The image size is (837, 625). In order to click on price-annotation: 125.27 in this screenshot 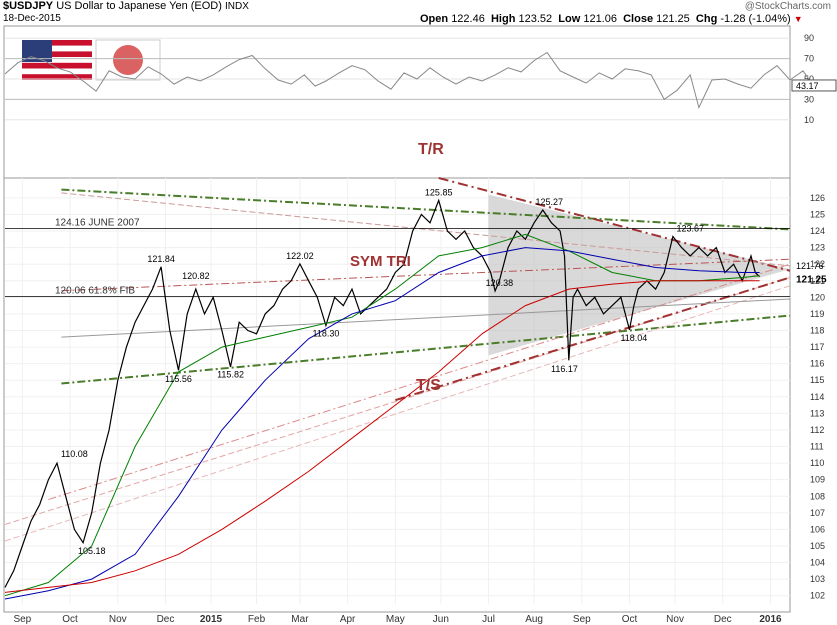, I will do `click(550, 202)`.